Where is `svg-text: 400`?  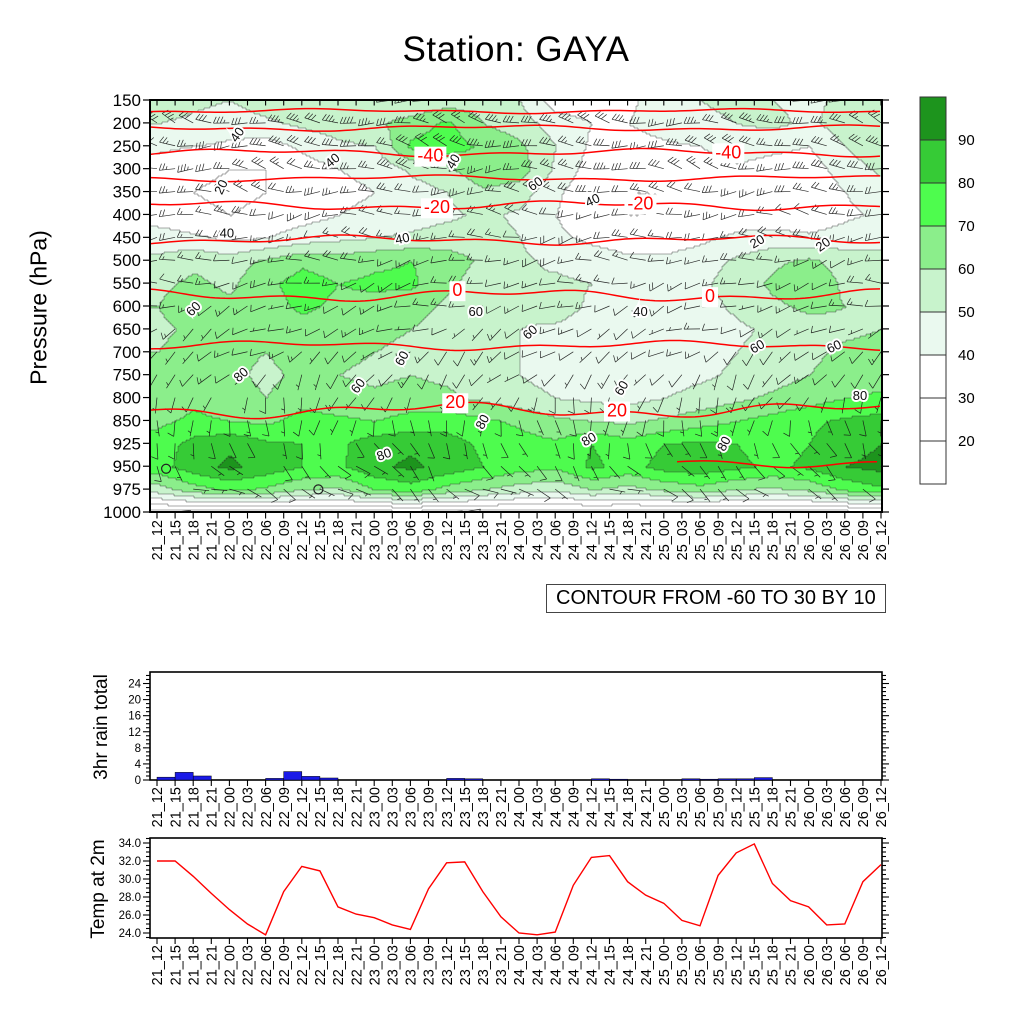 svg-text: 400 is located at coordinates (127, 214).